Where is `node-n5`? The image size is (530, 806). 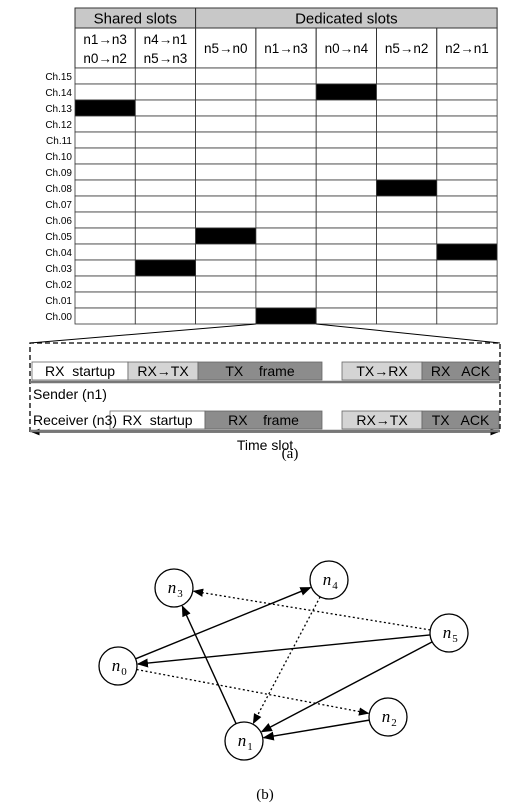 node-n5 is located at coordinates (449, 633).